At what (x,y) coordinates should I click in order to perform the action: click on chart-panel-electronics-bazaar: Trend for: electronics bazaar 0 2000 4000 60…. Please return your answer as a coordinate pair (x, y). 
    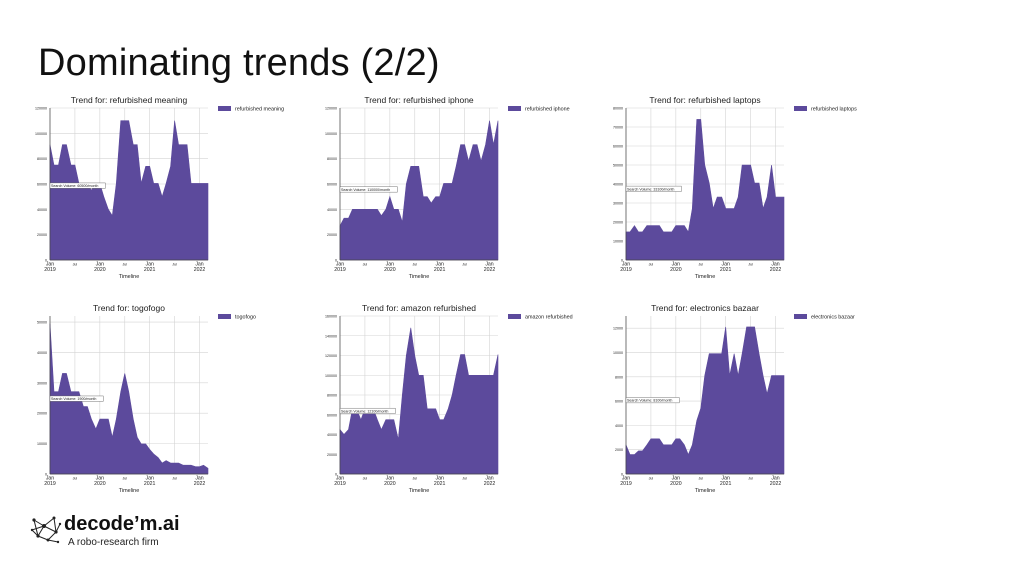
    Looking at the image, I should click on (739, 402).